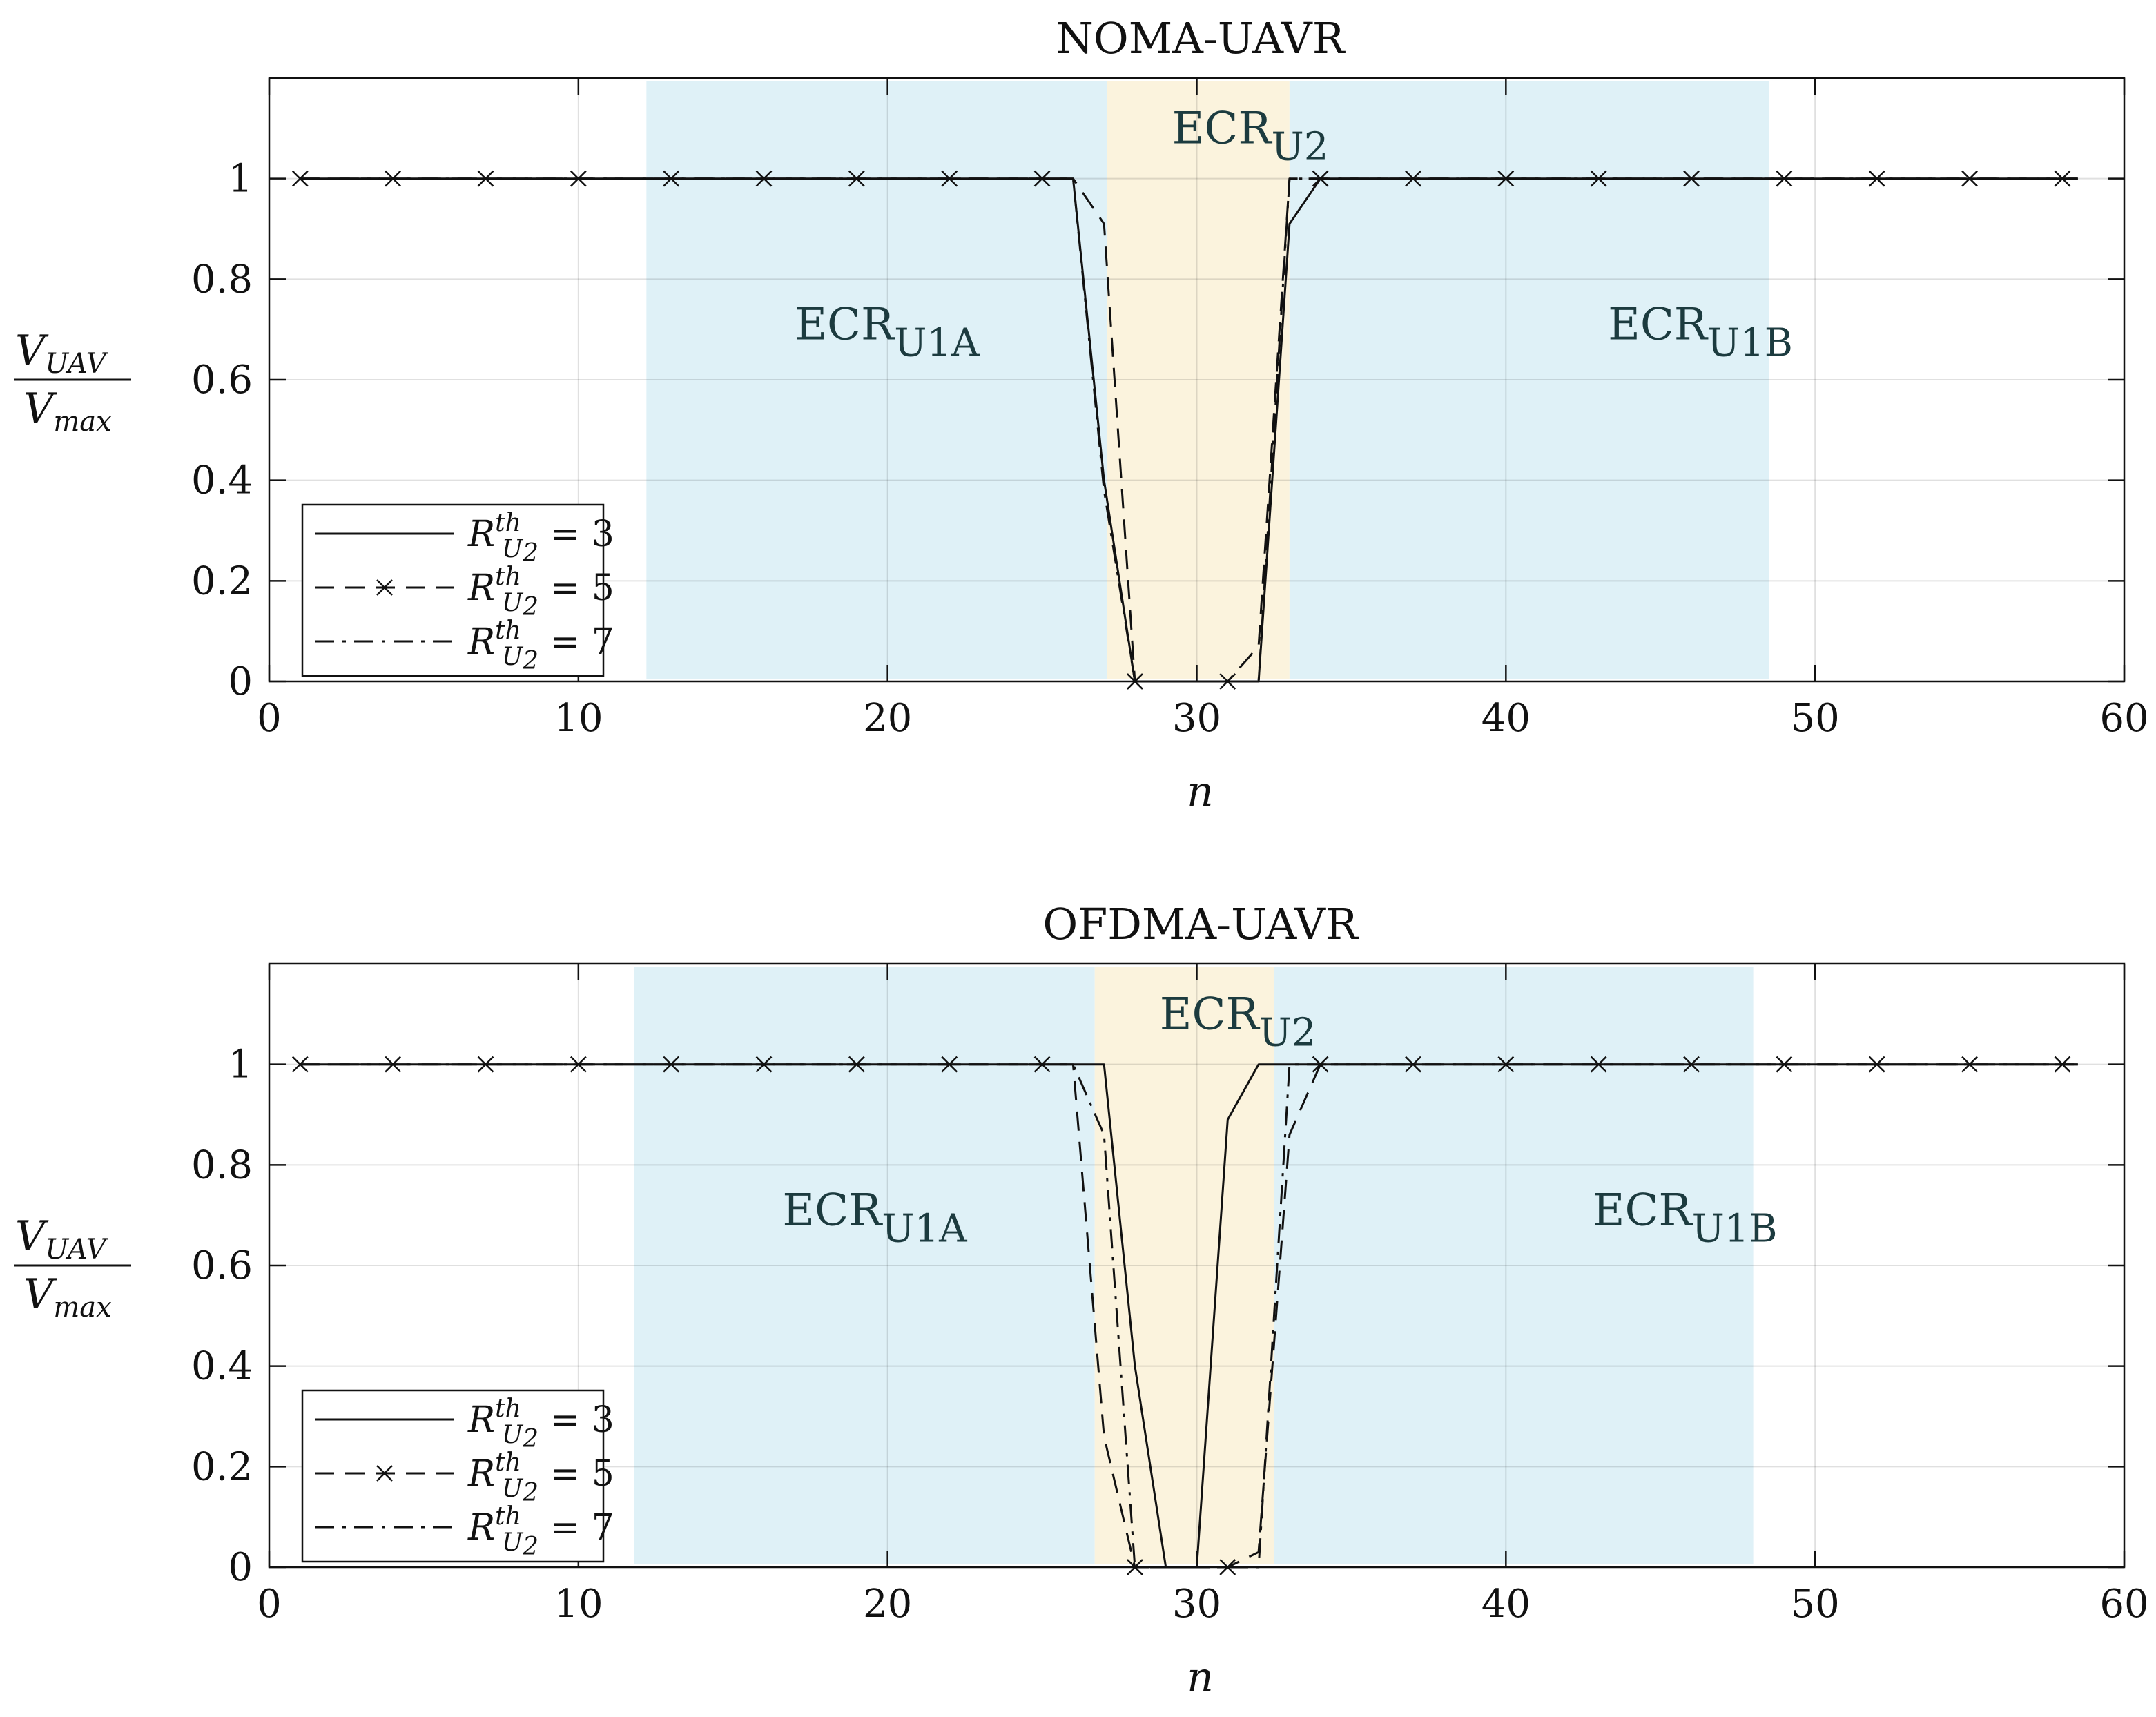 This screenshot has height=1717, width=2156. What do you see at coordinates (1514, 1265) in the screenshot?
I see `region-u1b-band` at bounding box center [1514, 1265].